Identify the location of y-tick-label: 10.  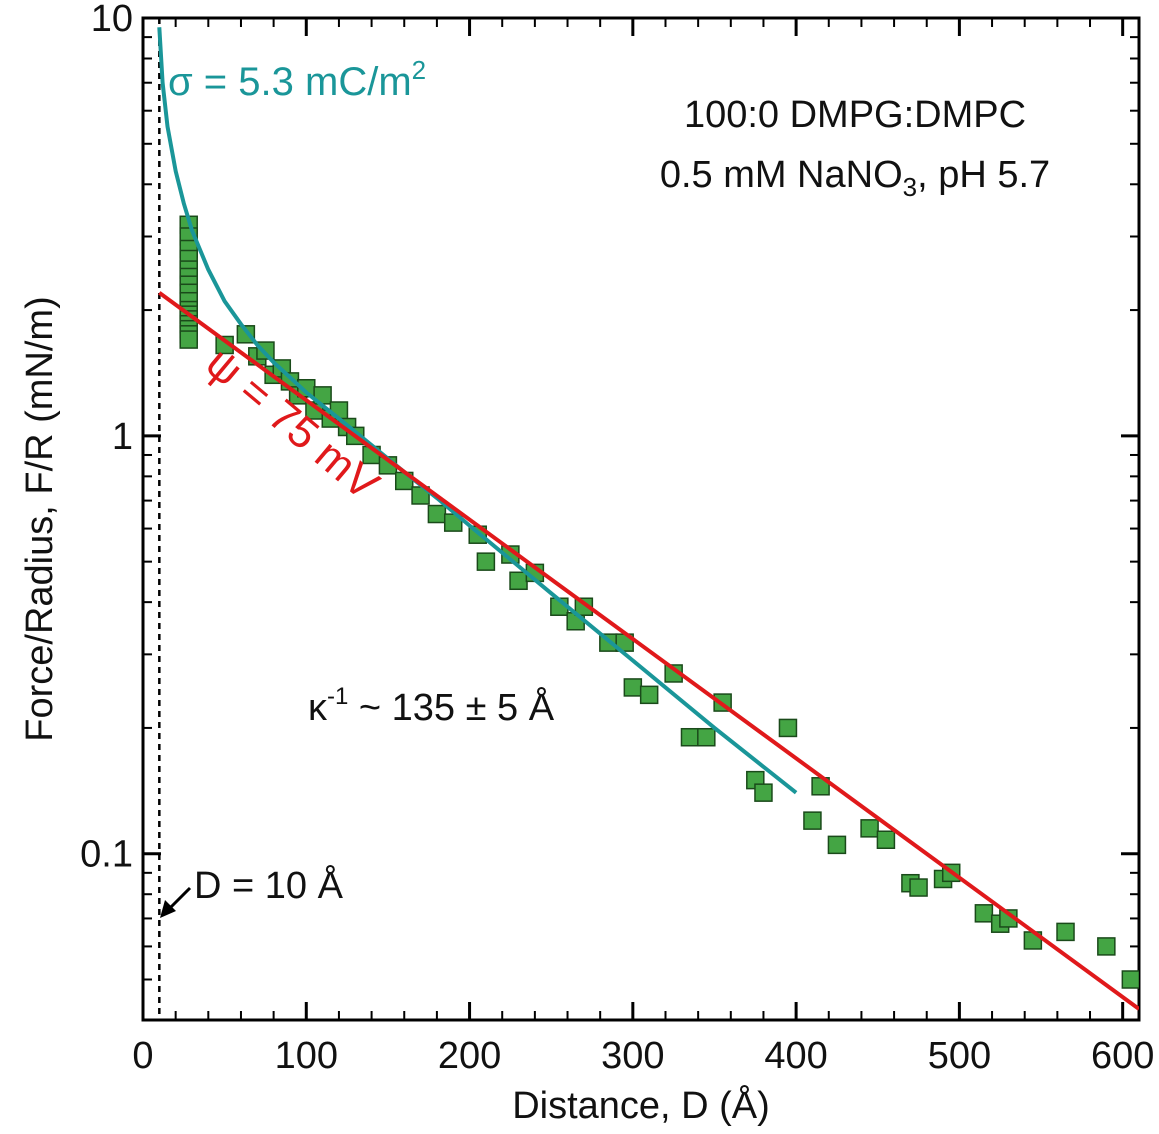
(112, 20).